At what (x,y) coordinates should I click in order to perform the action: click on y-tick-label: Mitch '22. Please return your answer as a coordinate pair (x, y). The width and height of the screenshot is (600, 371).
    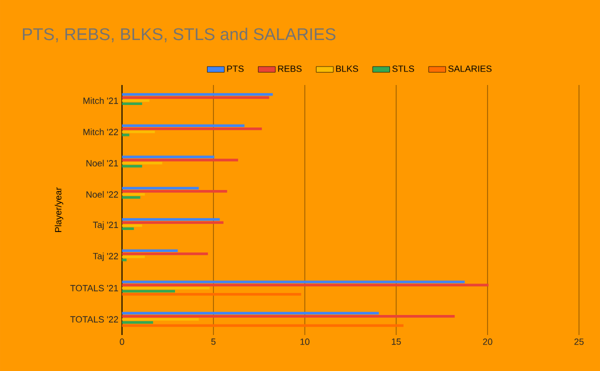
    Looking at the image, I should click on (100, 132).